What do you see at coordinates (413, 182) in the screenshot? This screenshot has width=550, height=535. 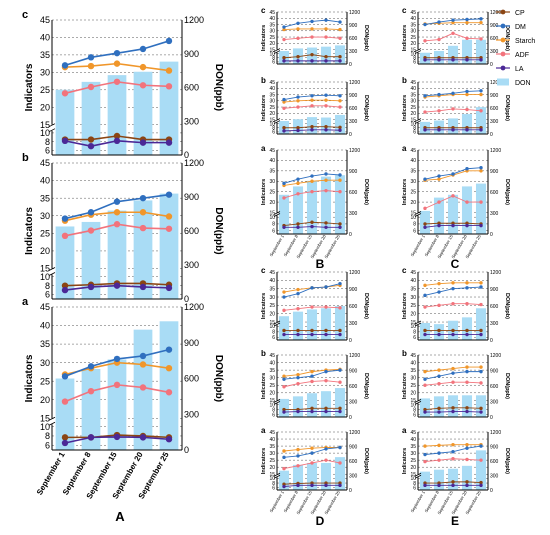 I see `tick-label-left: 30` at bounding box center [413, 182].